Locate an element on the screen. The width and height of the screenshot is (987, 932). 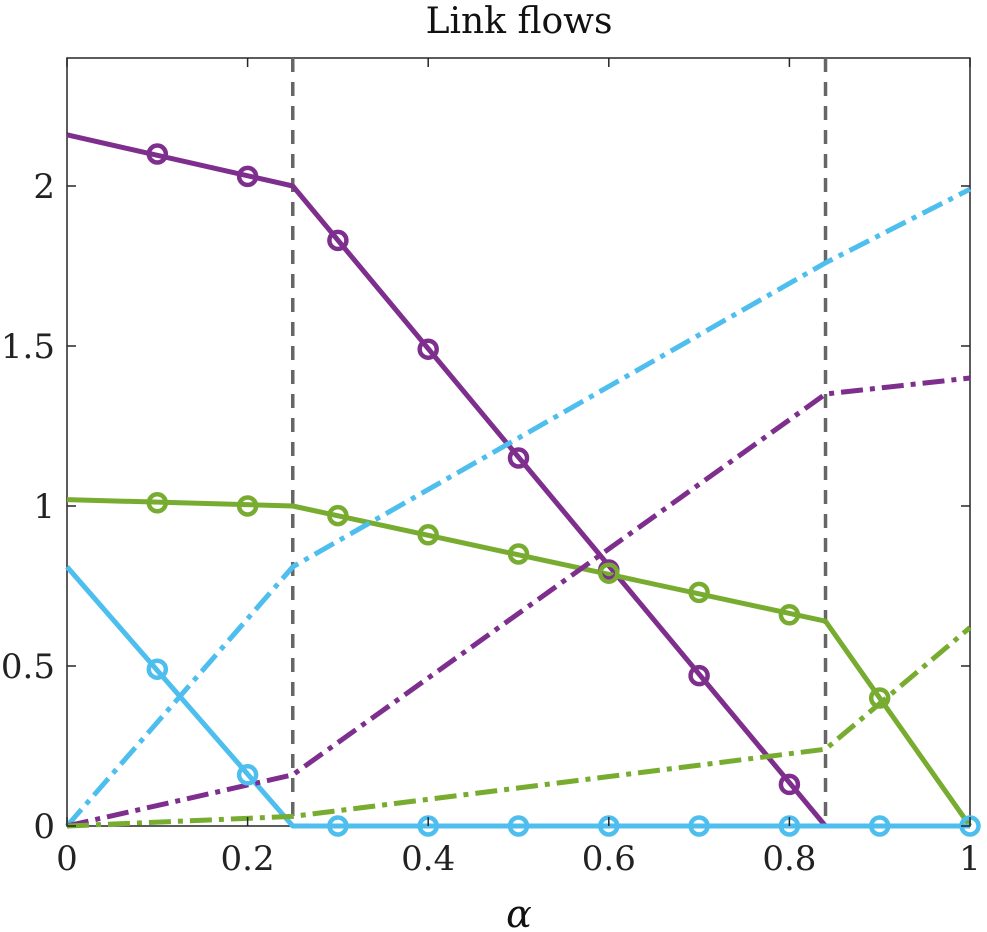
y-tick-label-1: 0.5 is located at coordinates (28, 667).